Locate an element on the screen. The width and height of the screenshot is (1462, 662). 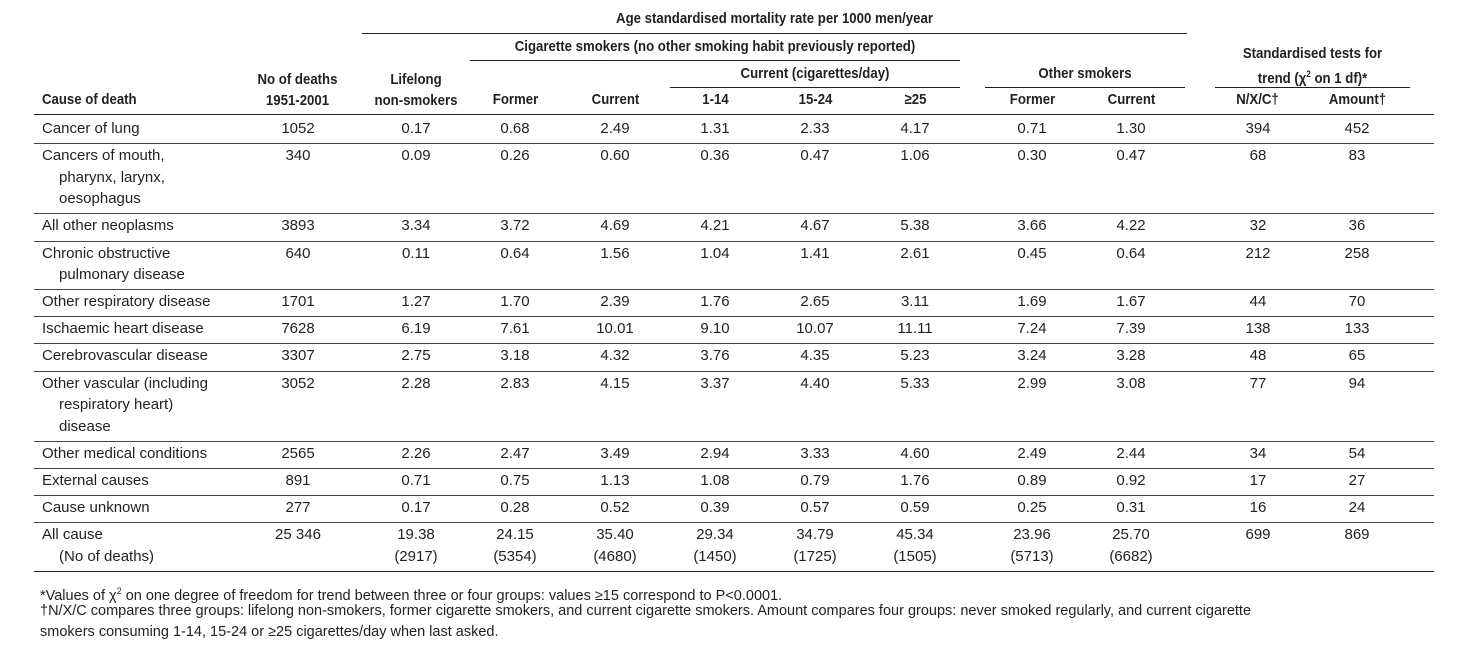
rate-former: 2.47 is located at coordinates (515, 453).